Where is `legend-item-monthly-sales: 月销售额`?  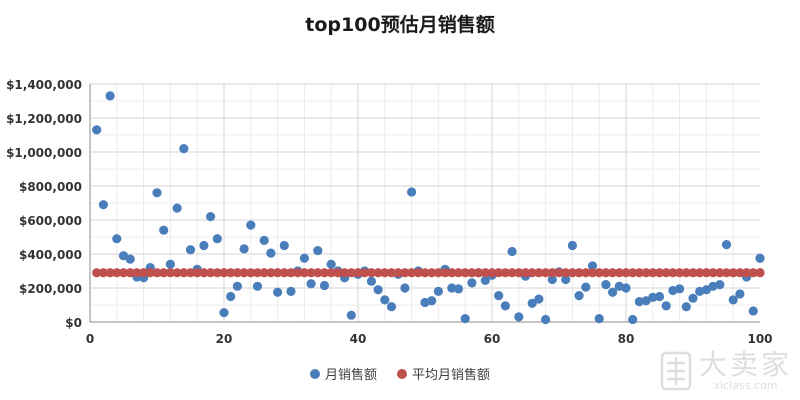
legend-item-monthly-sales: 月销售额 is located at coordinates (343, 373).